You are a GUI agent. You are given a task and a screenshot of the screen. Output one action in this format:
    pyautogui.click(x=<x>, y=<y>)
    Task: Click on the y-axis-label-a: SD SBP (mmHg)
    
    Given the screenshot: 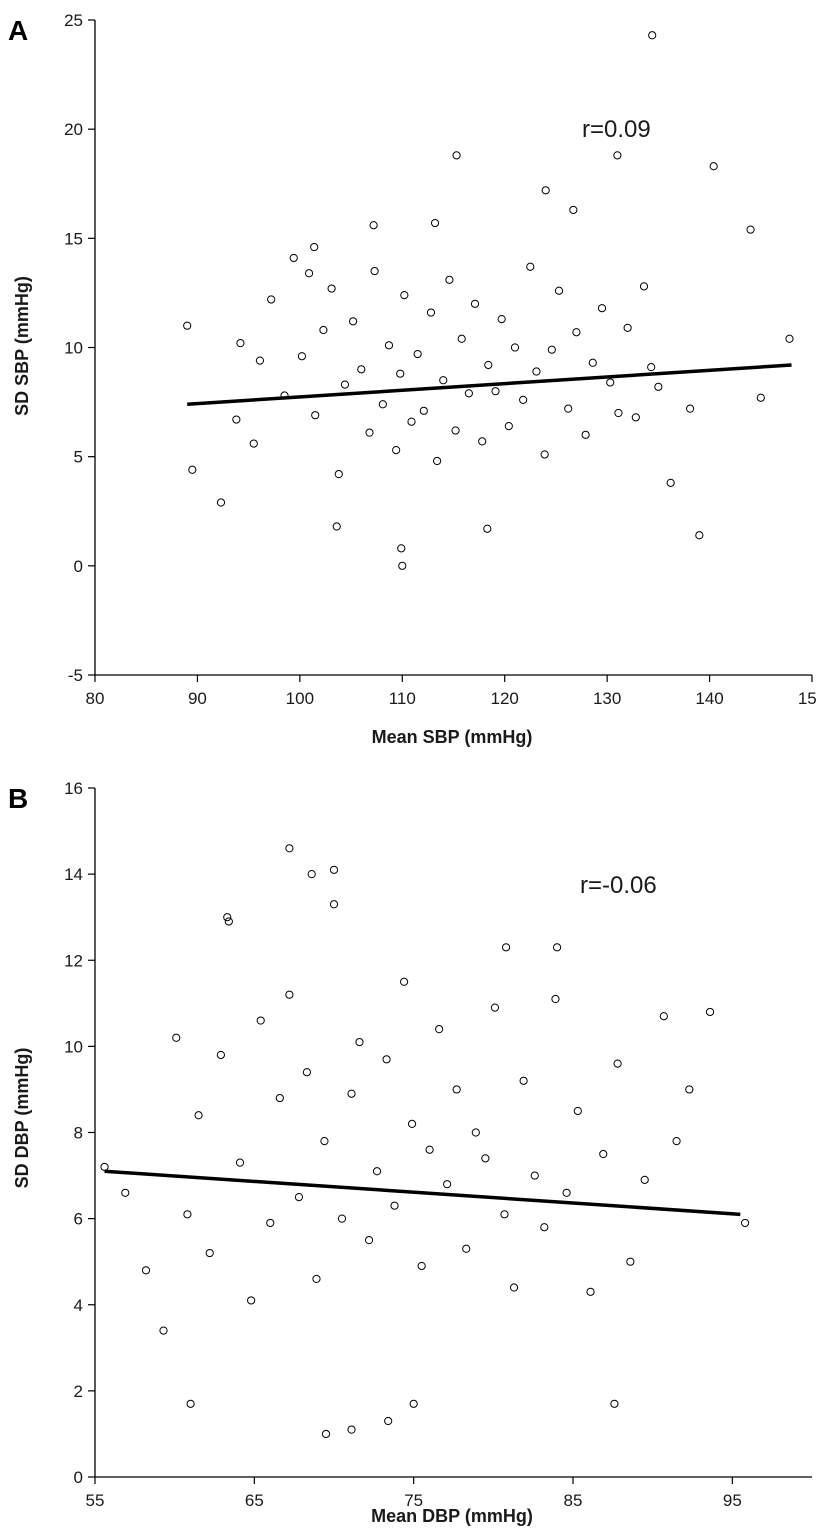 What is the action you would take?
    pyautogui.click(x=22, y=346)
    